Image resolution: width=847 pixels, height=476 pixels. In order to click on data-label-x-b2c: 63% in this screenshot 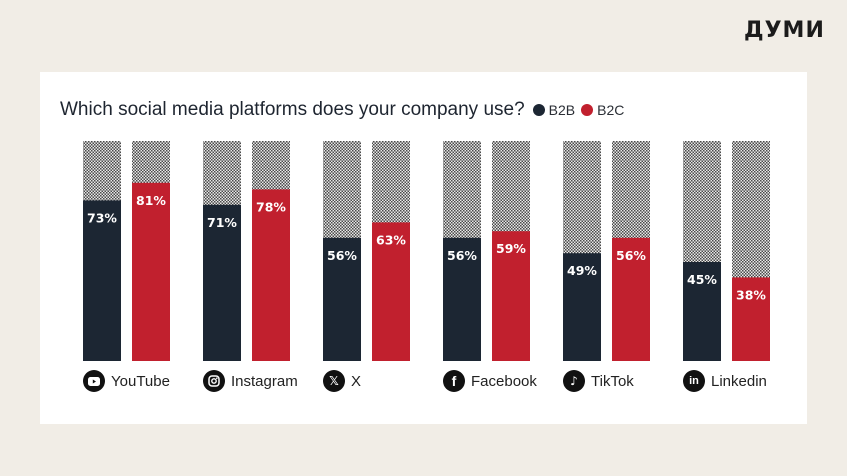, I will do `click(391, 239)`.